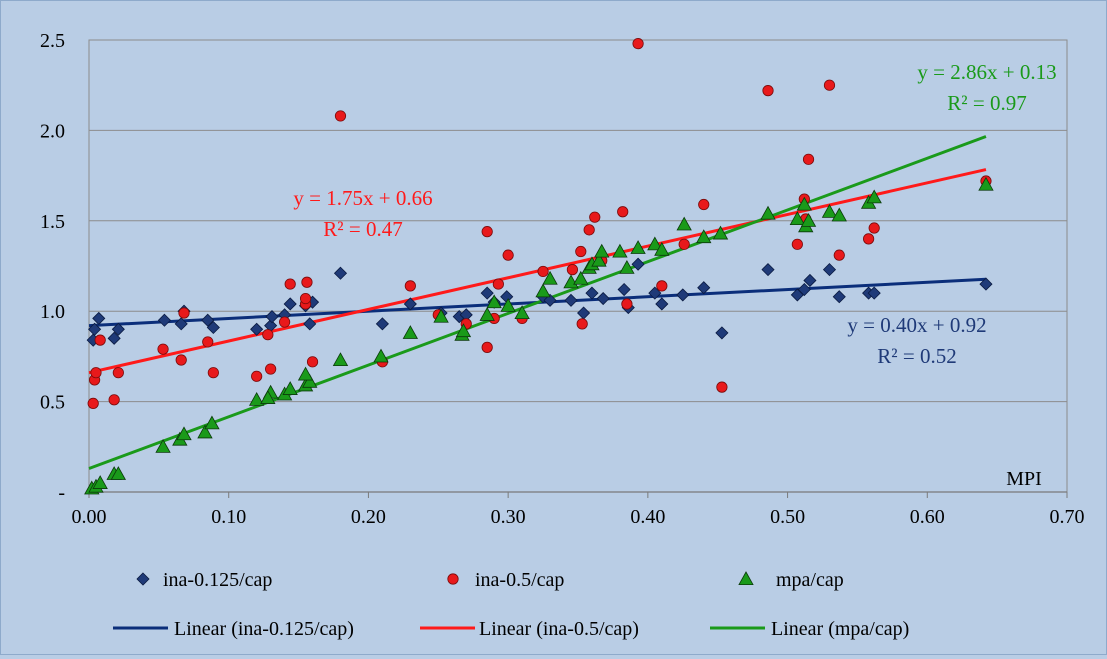 The image size is (1107, 659). I want to click on y-tick-label: 2.0, so click(52, 131).